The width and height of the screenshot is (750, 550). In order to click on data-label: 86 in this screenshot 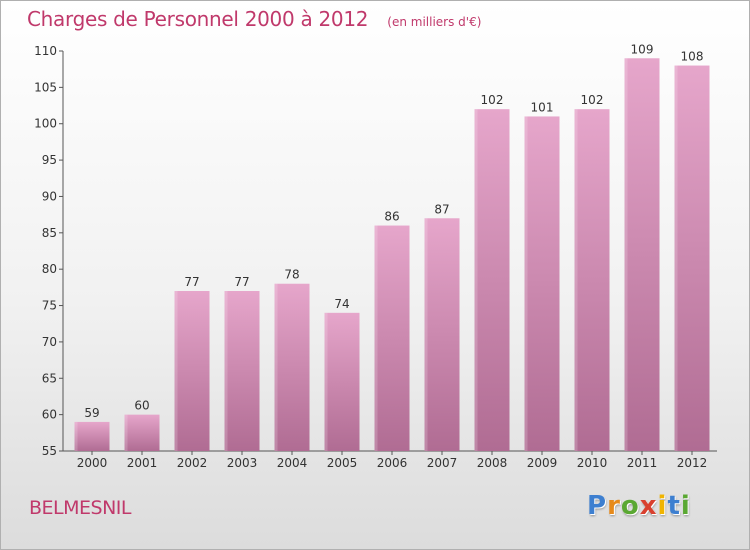, I will do `click(391, 217)`.